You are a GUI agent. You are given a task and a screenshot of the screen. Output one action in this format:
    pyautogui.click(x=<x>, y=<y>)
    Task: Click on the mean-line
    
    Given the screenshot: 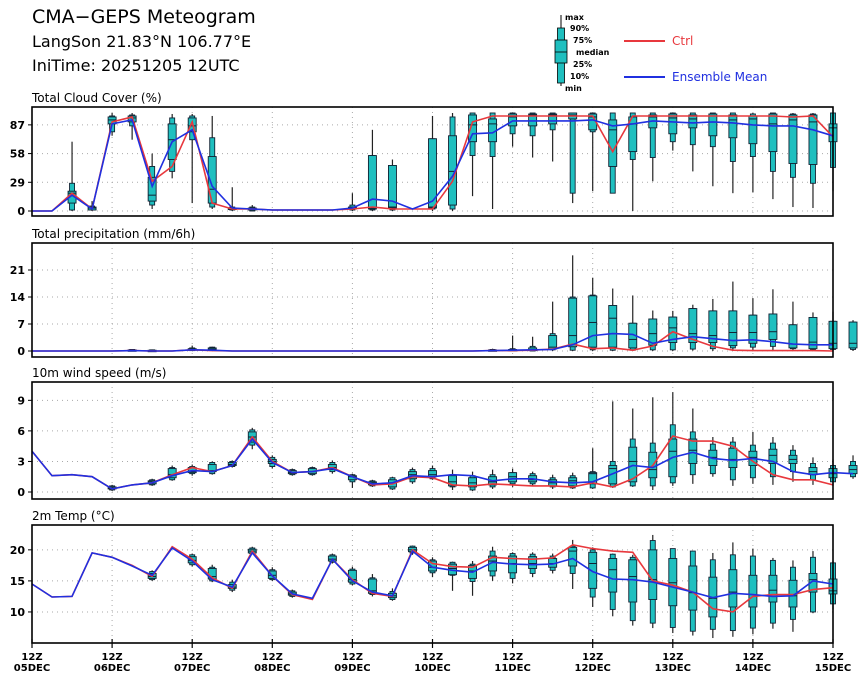 What is the action you would take?
    pyautogui.click(x=432, y=573)
    